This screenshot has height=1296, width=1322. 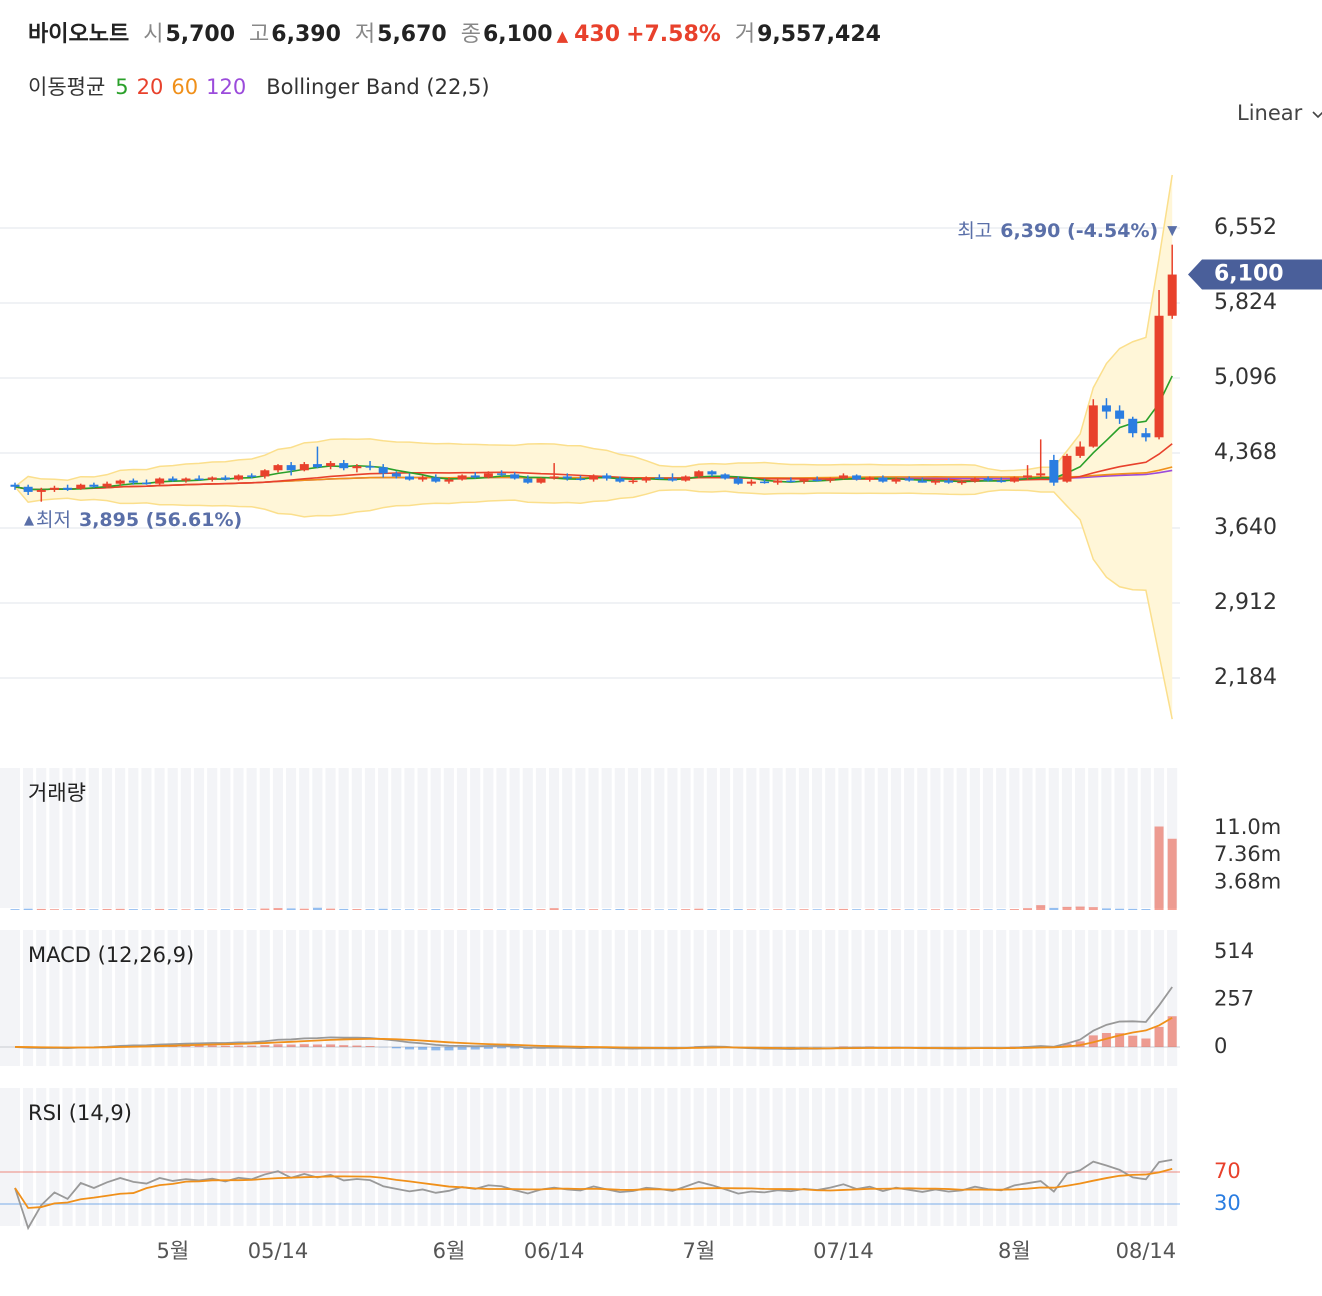 What do you see at coordinates (122, 87) in the screenshot?
I see `ma-period: 5` at bounding box center [122, 87].